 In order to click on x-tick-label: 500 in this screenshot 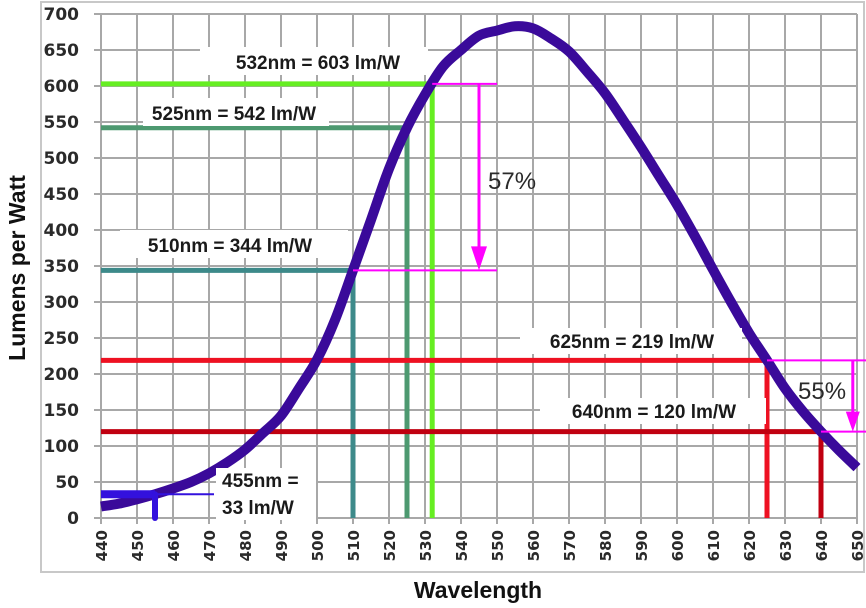, I will do `click(318, 545)`.